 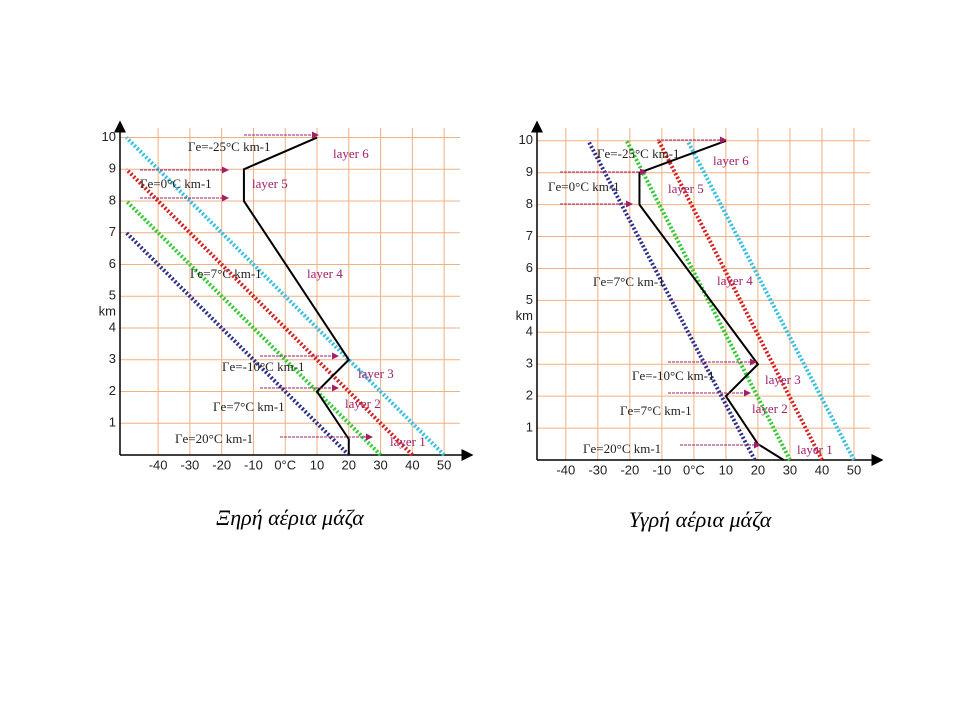 I want to click on caption: Υγρή αέρια μάζα, so click(x=700, y=519).